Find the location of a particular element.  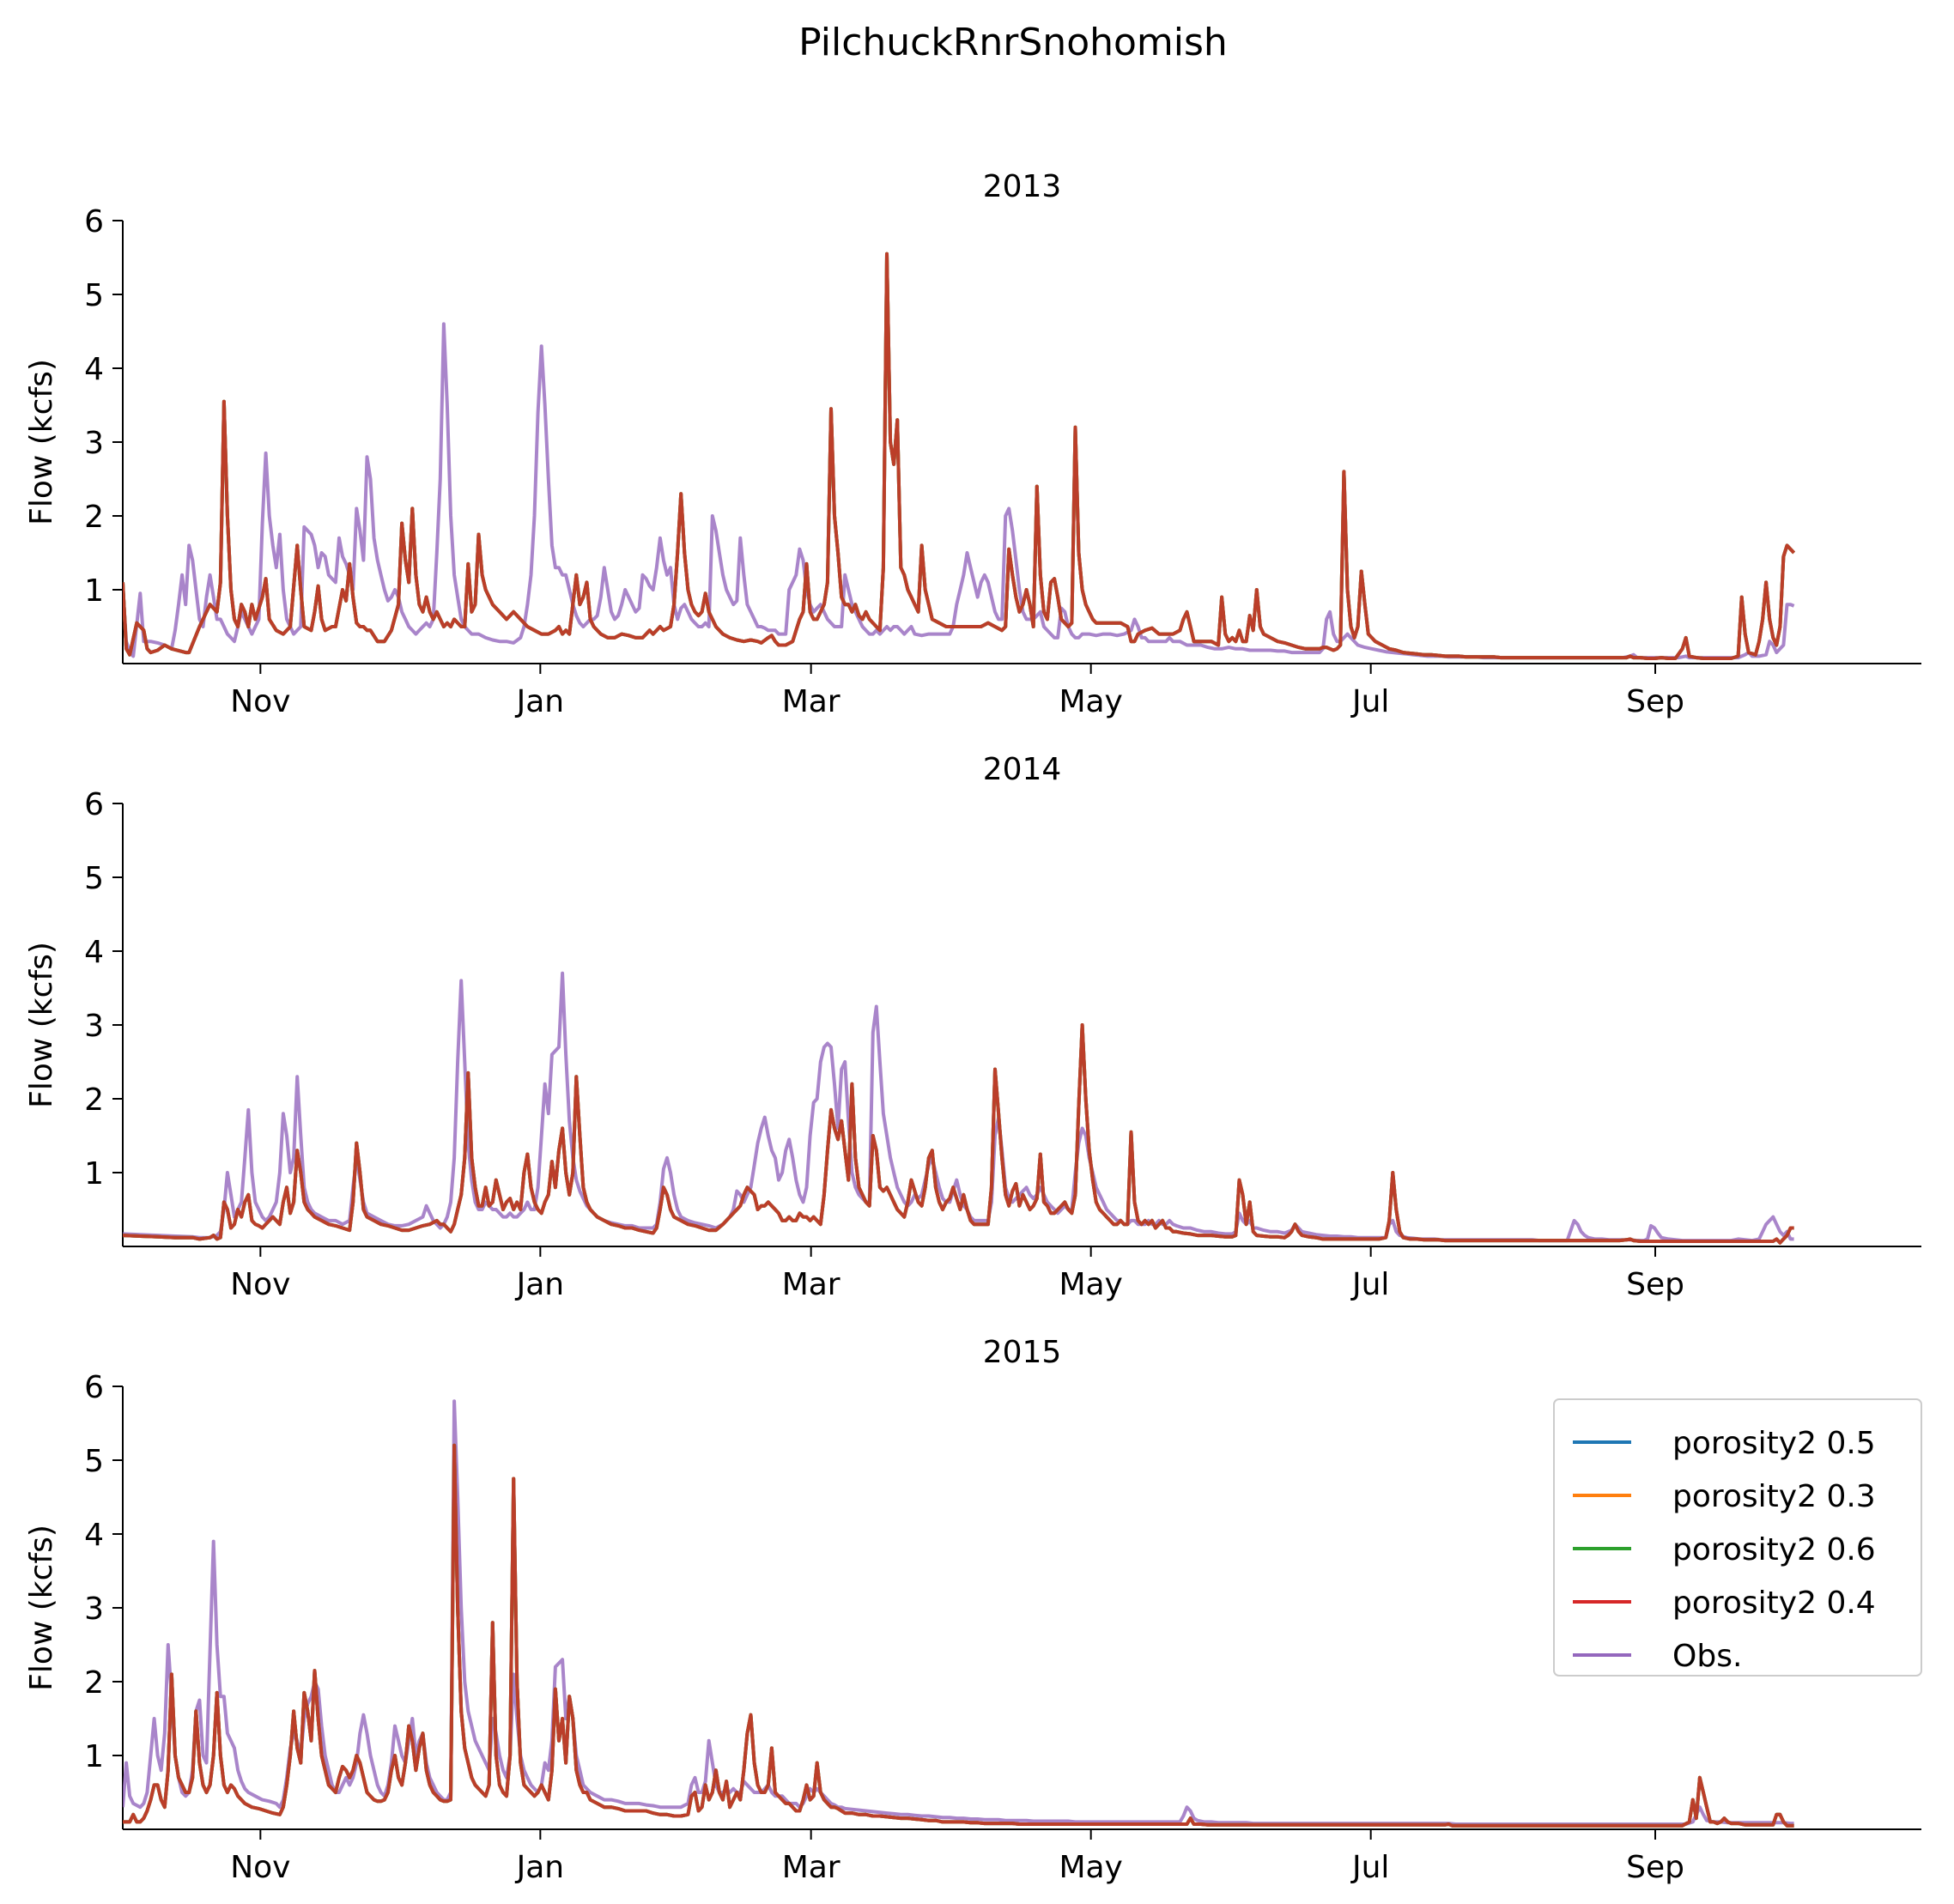

figure-title: PilchuckRnrSnohomish is located at coordinates (1013, 43).